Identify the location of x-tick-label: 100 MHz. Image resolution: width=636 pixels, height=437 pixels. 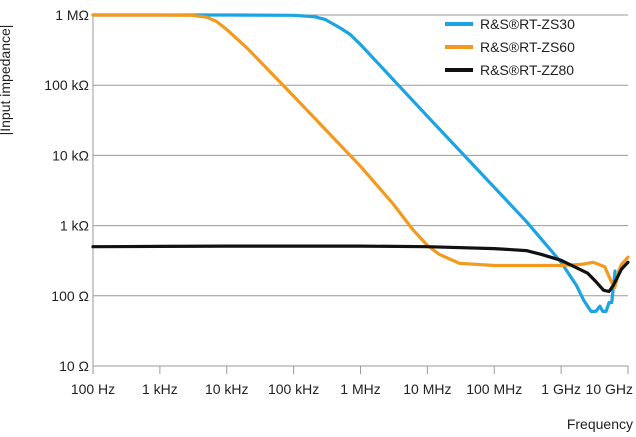
(494, 389).